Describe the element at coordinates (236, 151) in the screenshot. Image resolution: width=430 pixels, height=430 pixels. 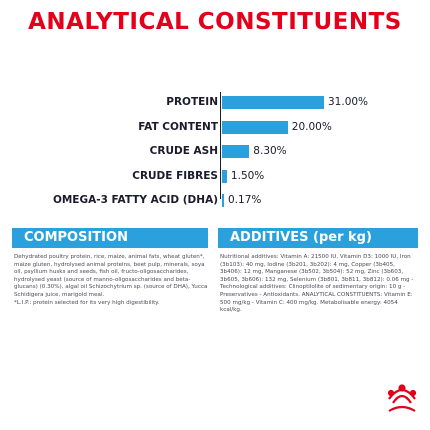
I see `bar-crude-ash` at that location.